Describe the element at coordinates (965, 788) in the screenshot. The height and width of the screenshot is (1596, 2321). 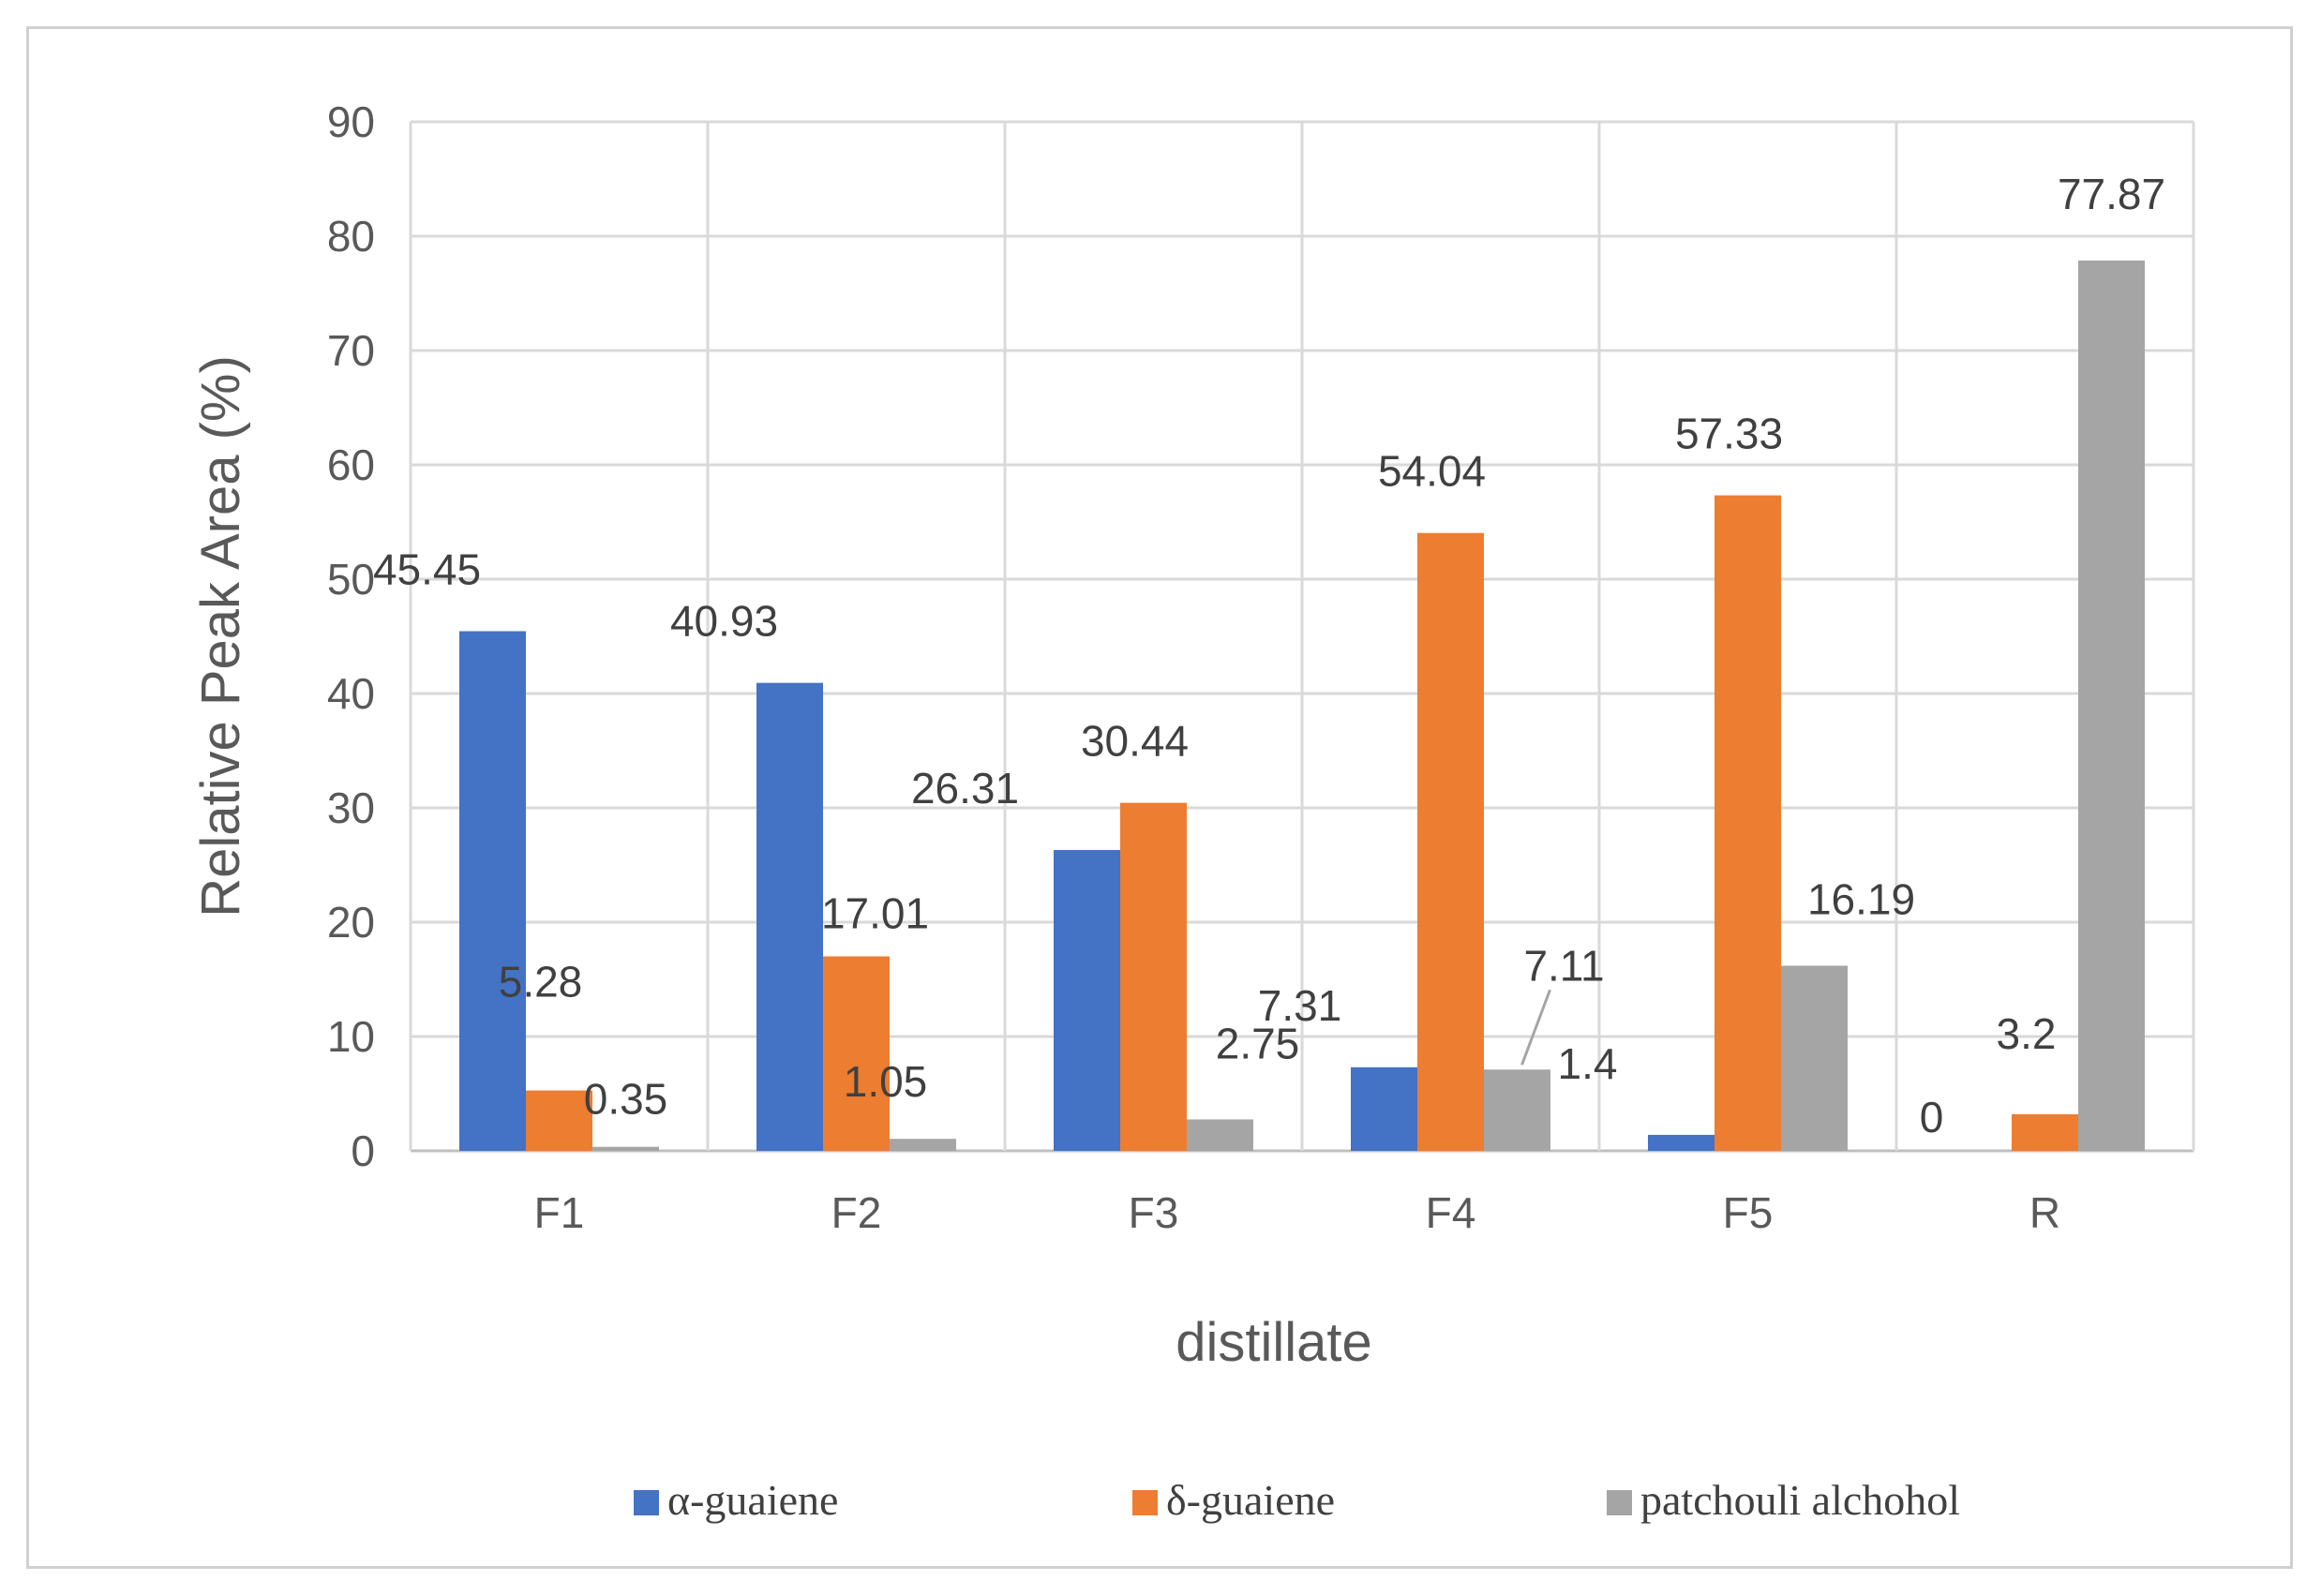
I see `data-label: 26.31` at that location.